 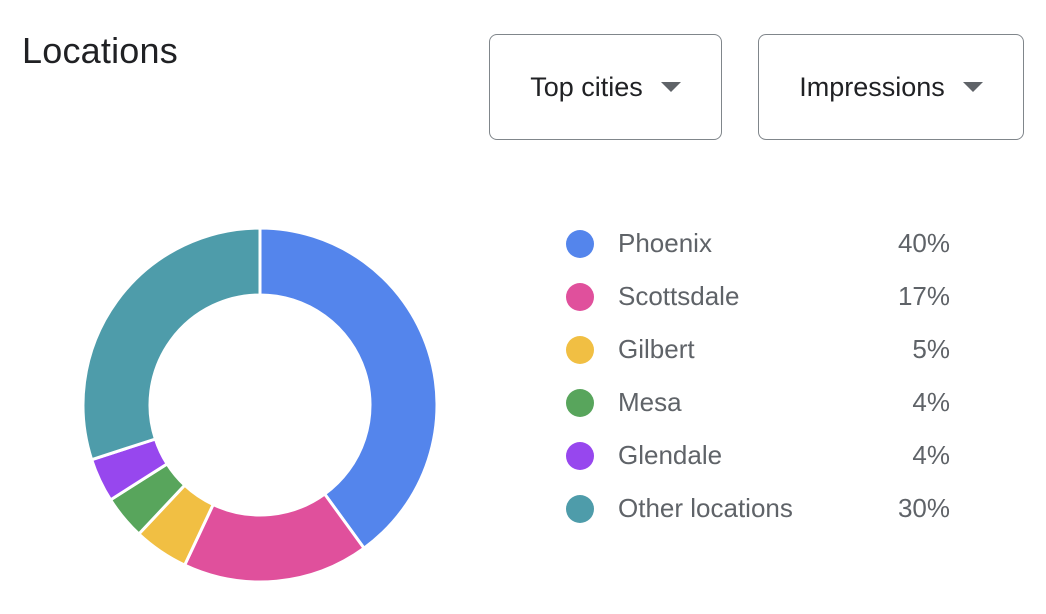 What do you see at coordinates (761, 402) in the screenshot?
I see `legend-item: Mesa 4%` at bounding box center [761, 402].